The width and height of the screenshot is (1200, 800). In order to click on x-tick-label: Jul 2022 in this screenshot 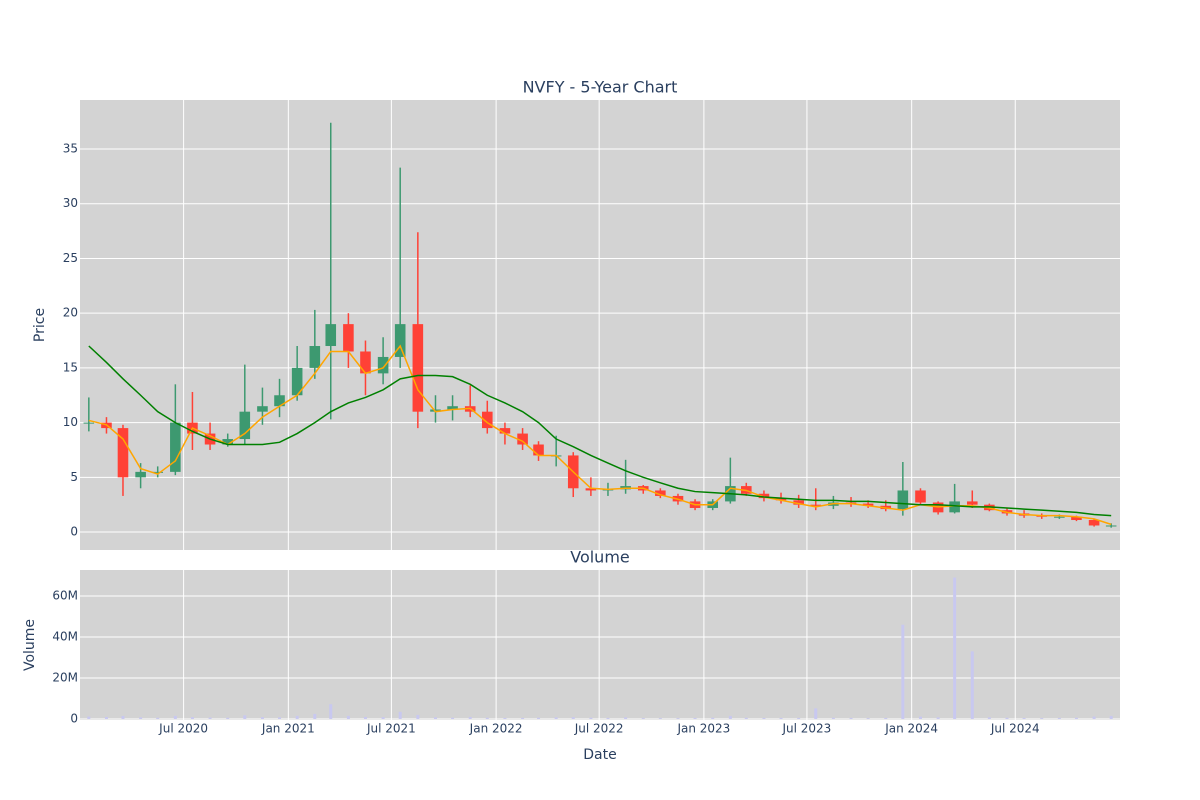, I will do `click(599, 729)`.